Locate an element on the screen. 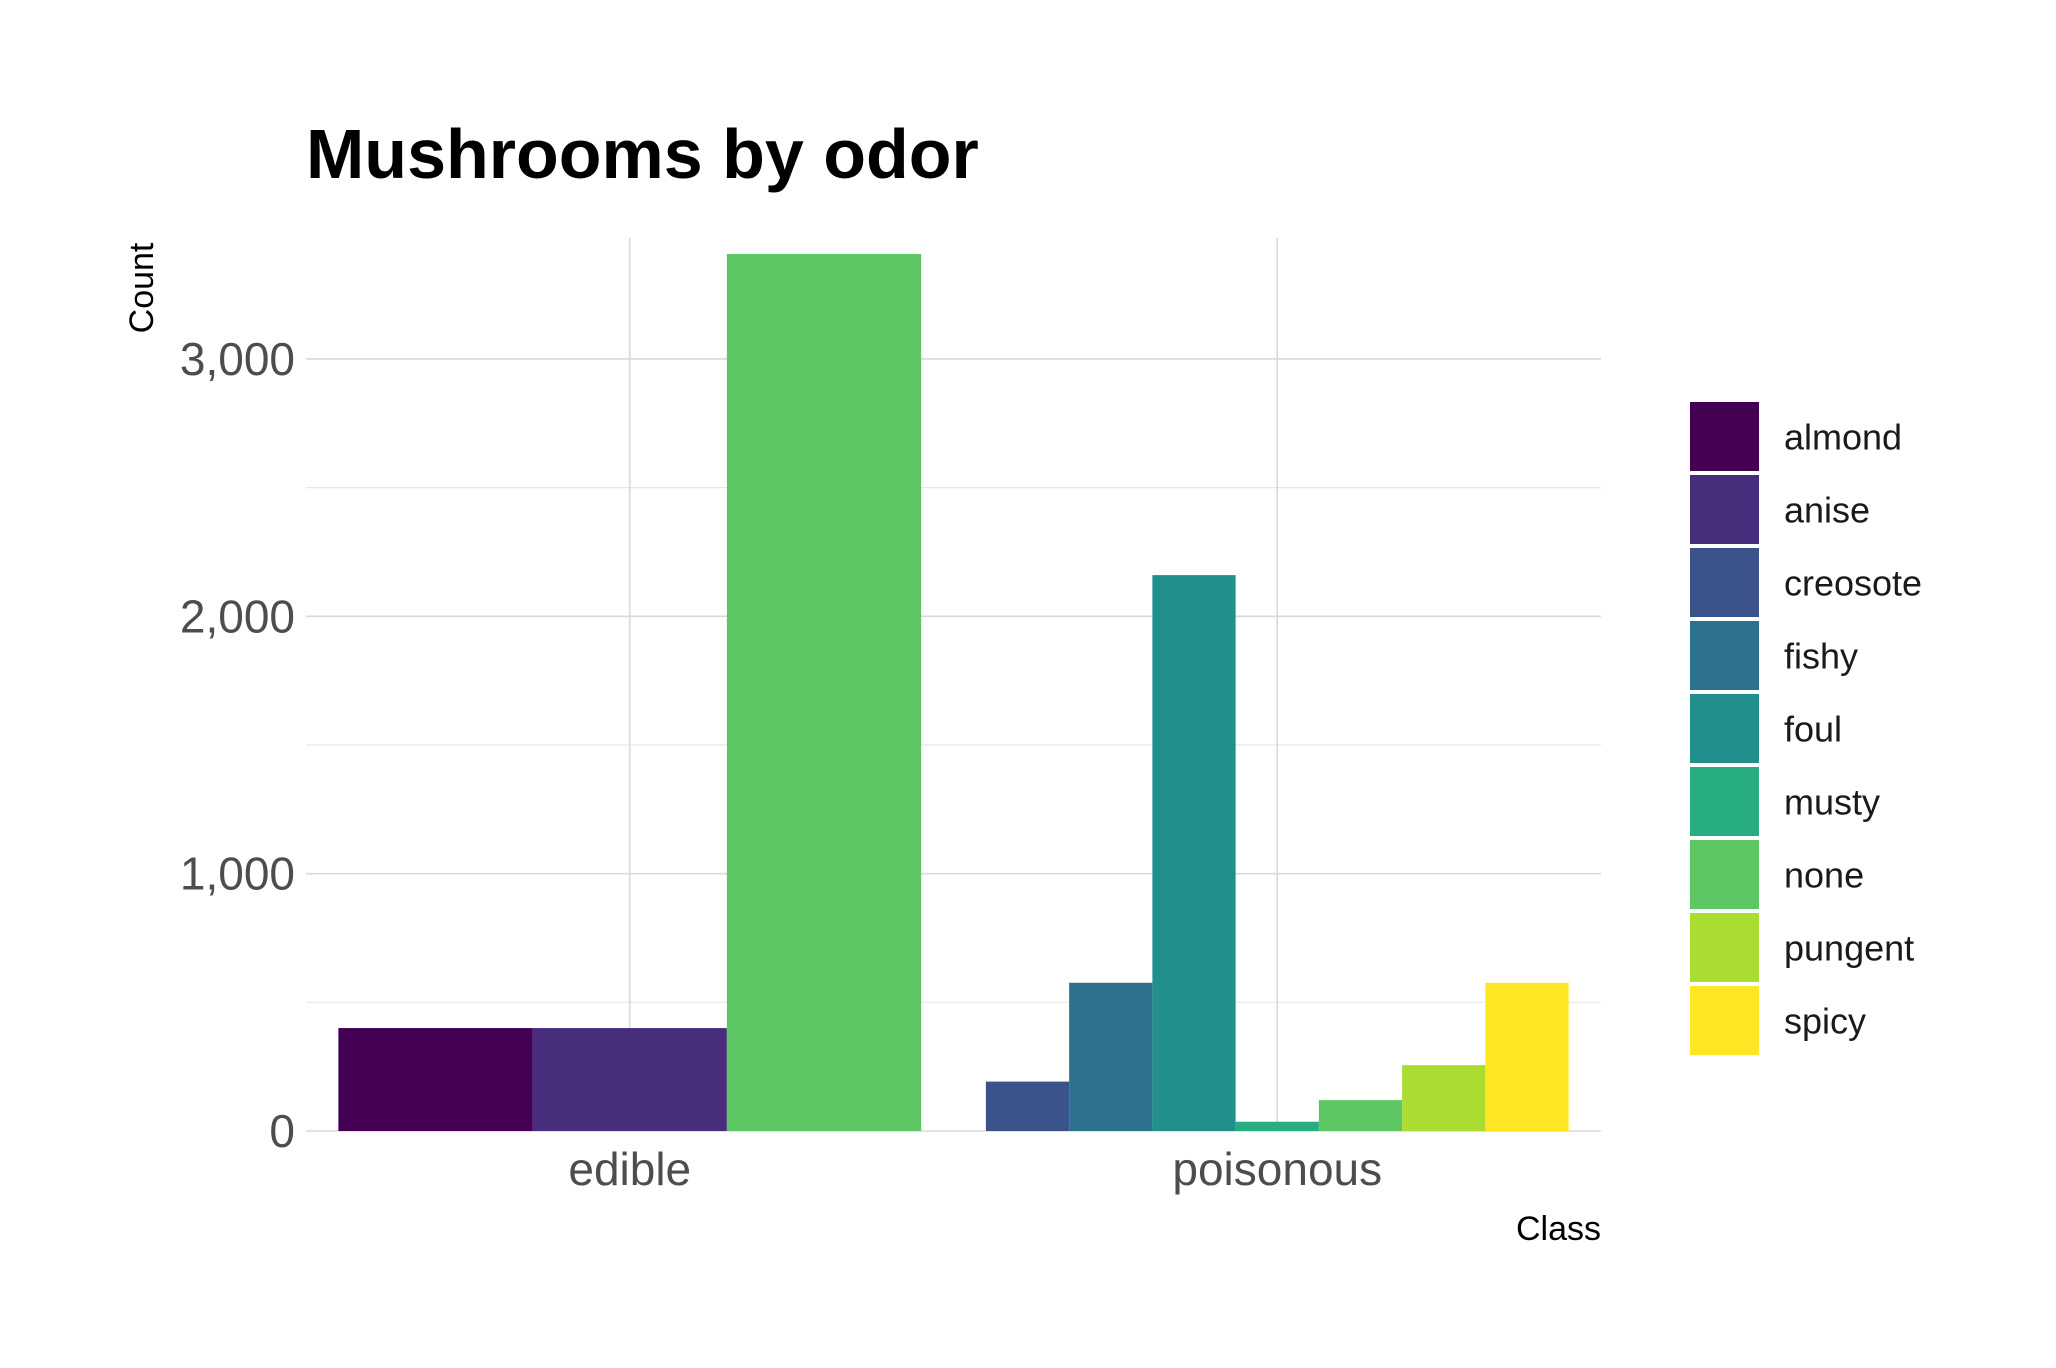 This screenshot has height=1368, width=2056. legend-label-almond: almond is located at coordinates (1843, 437).